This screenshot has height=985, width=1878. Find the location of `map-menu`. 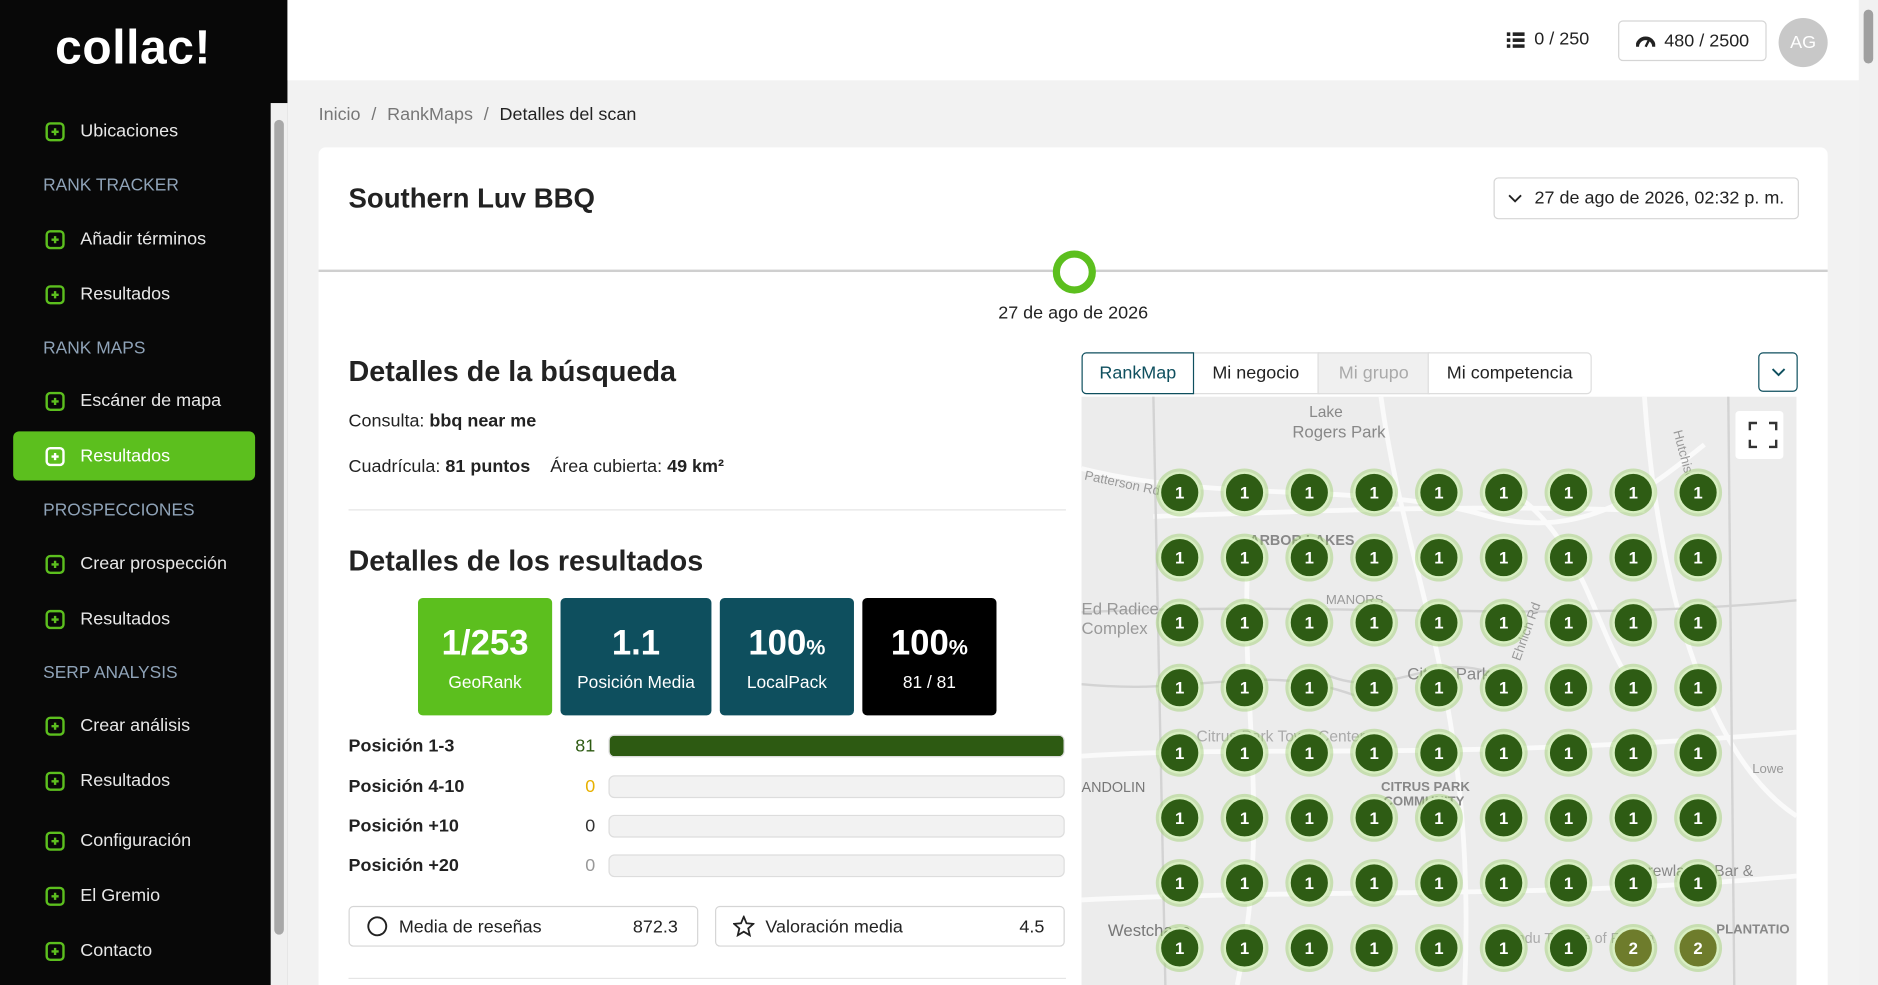

map-menu is located at coordinates (1778, 372).